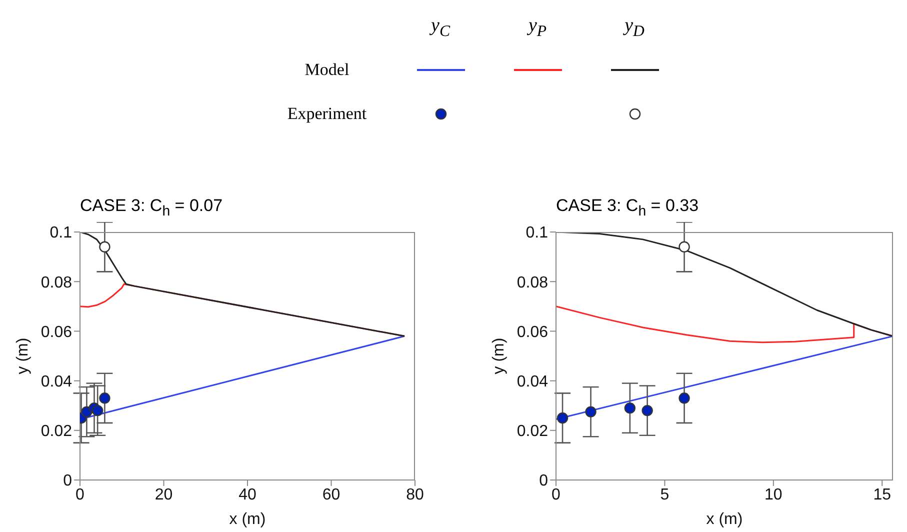 This screenshot has height=532, width=907. What do you see at coordinates (440, 27) in the screenshot?
I see `text: y$_{C}$` at bounding box center [440, 27].